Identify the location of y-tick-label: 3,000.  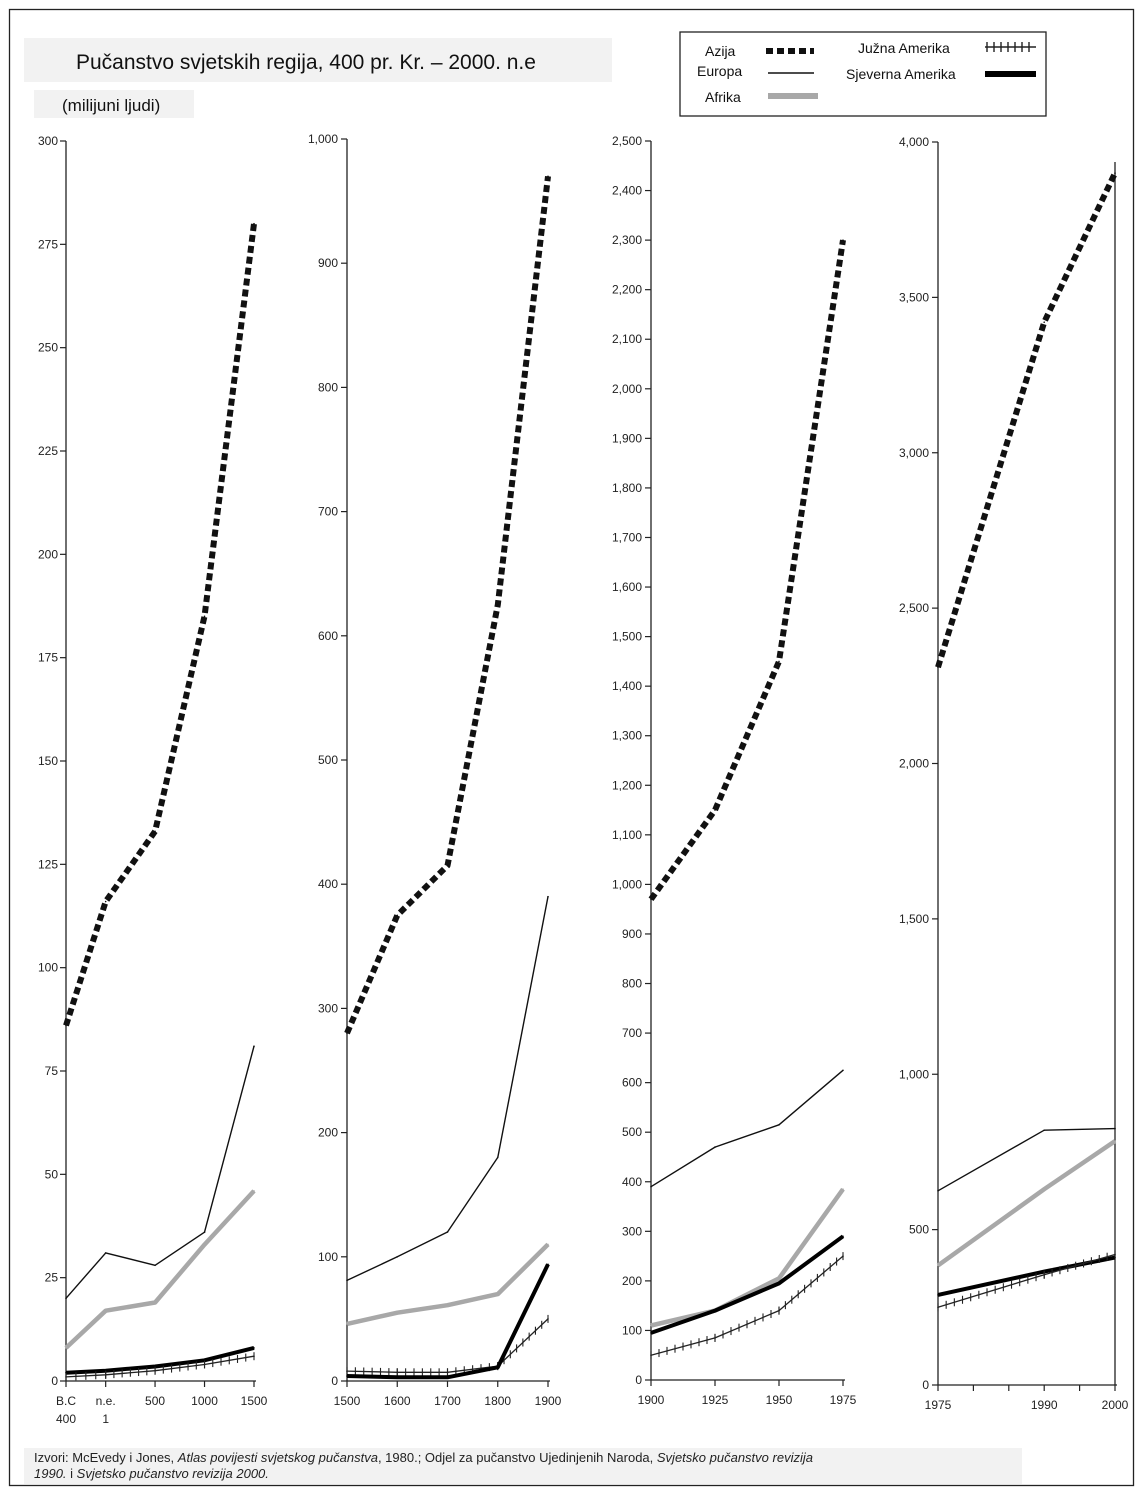
(914, 453).